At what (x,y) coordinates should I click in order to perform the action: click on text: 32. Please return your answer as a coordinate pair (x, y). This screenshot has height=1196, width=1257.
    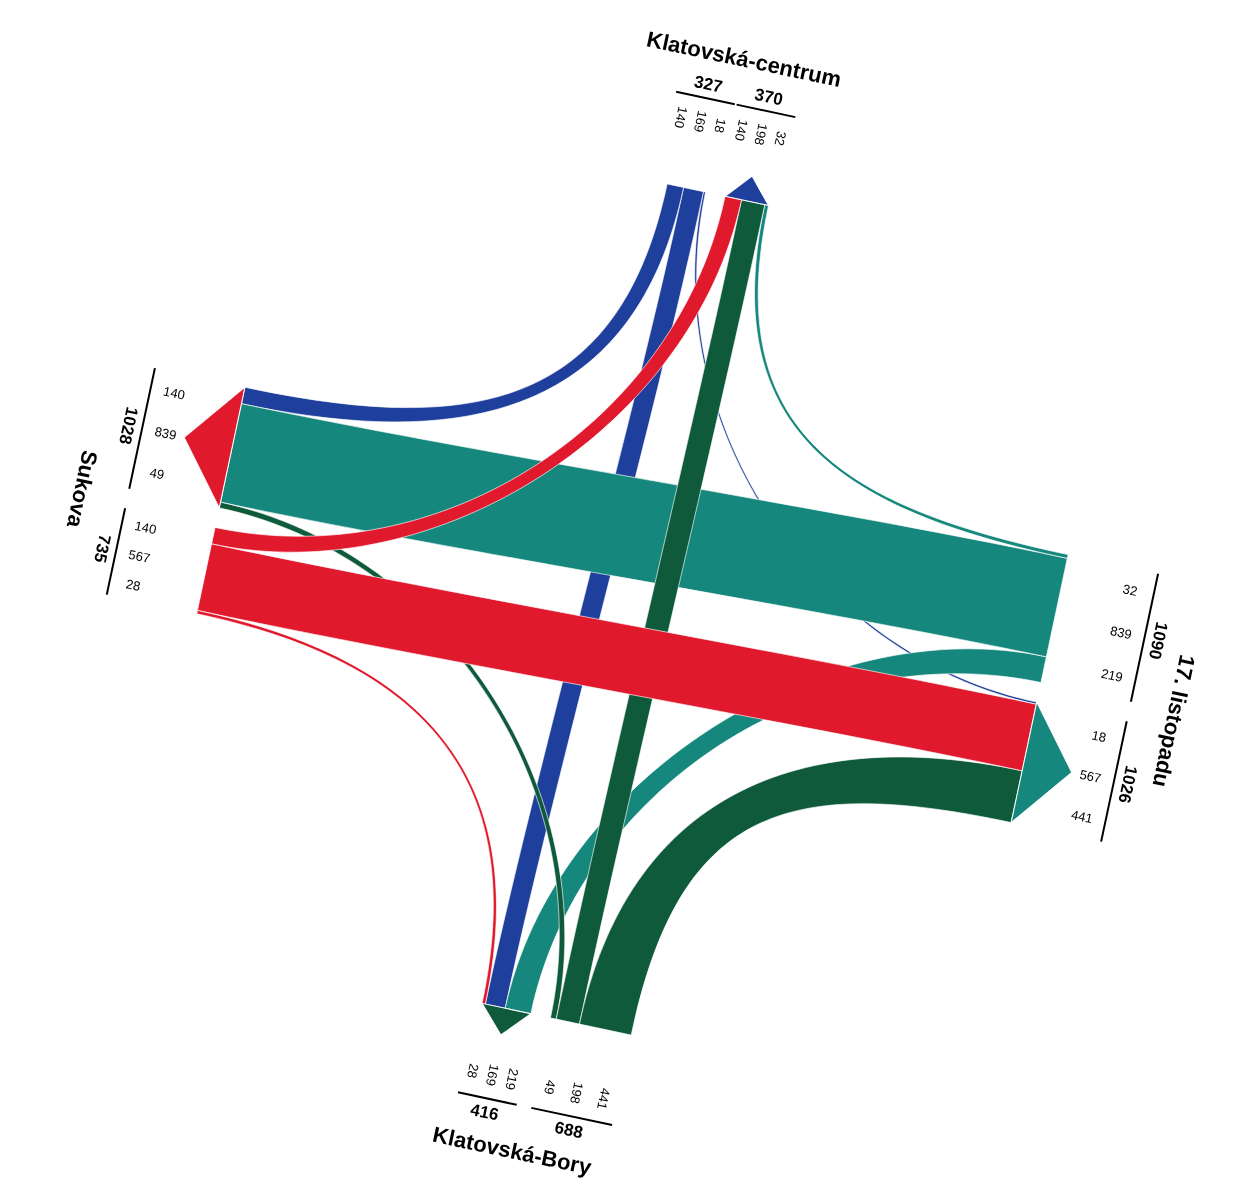
    Looking at the image, I should click on (1130, 590).